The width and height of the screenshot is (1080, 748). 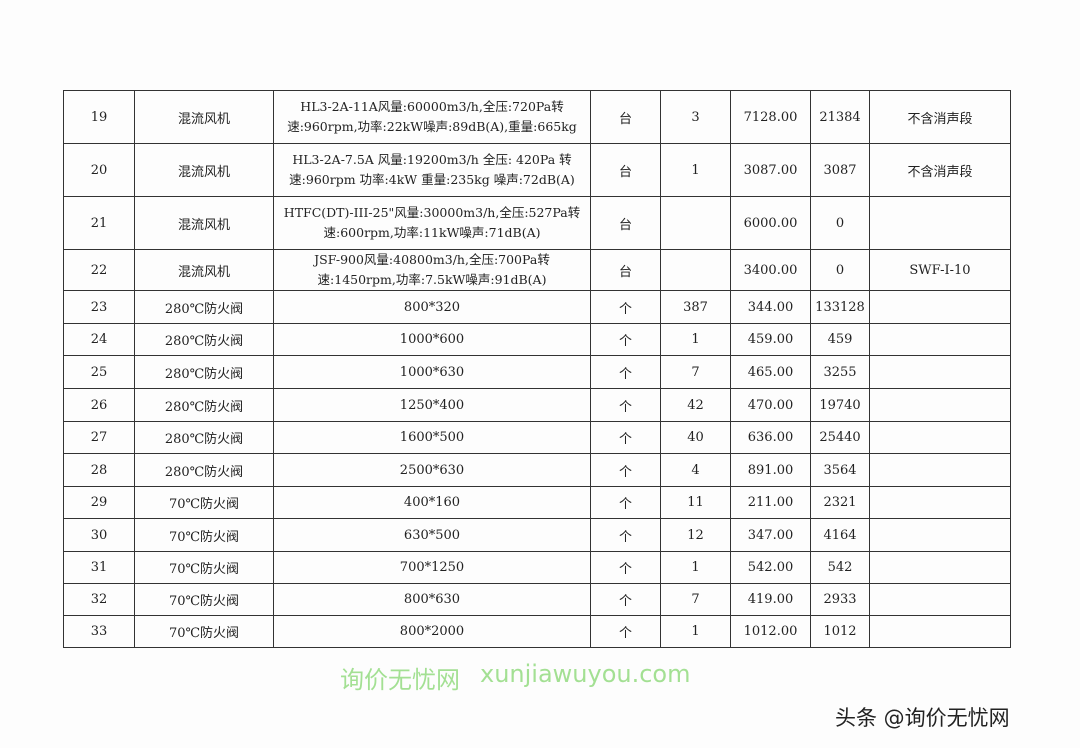 I want to click on table-row: 23 280℃防火阀 800*320 个 387 344.00 133128, so click(x=537, y=307).